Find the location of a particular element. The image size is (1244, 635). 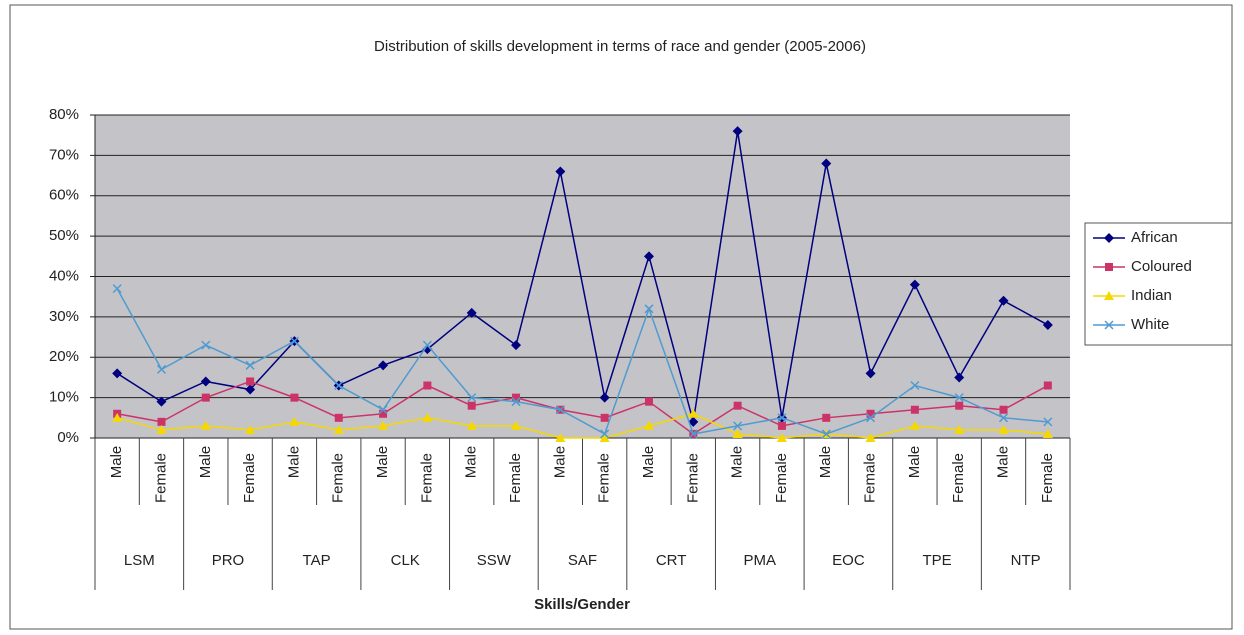

y-tick-label: 80% is located at coordinates (64, 114).